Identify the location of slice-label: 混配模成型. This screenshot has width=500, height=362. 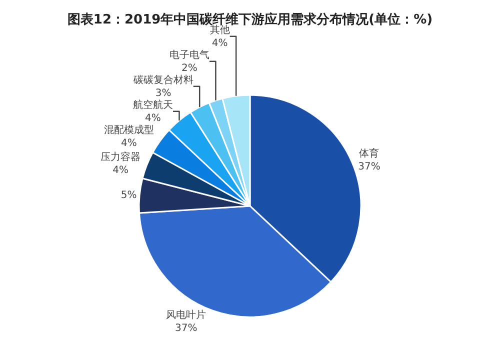
(129, 130).